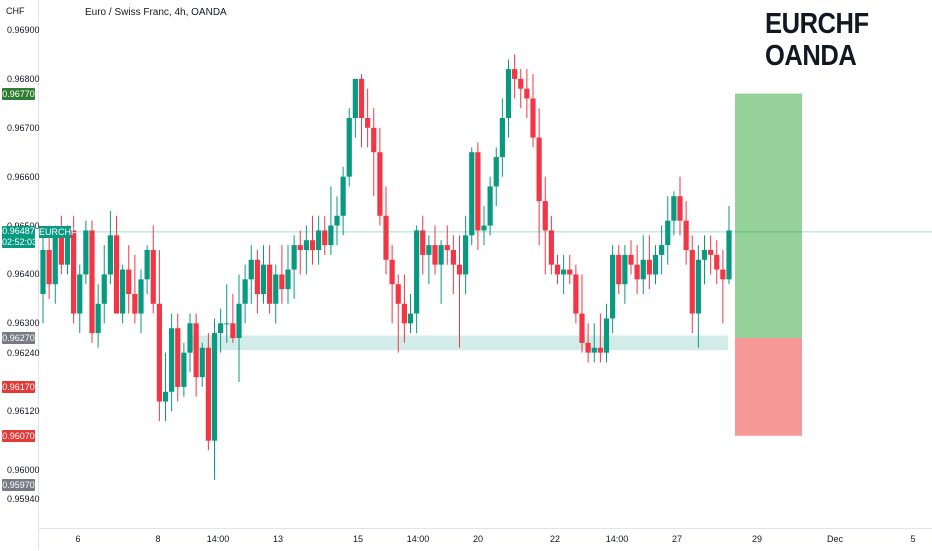  What do you see at coordinates (19, 236) in the screenshot?
I see `current-price-label: 0.96487 02:52:03` at bounding box center [19, 236].